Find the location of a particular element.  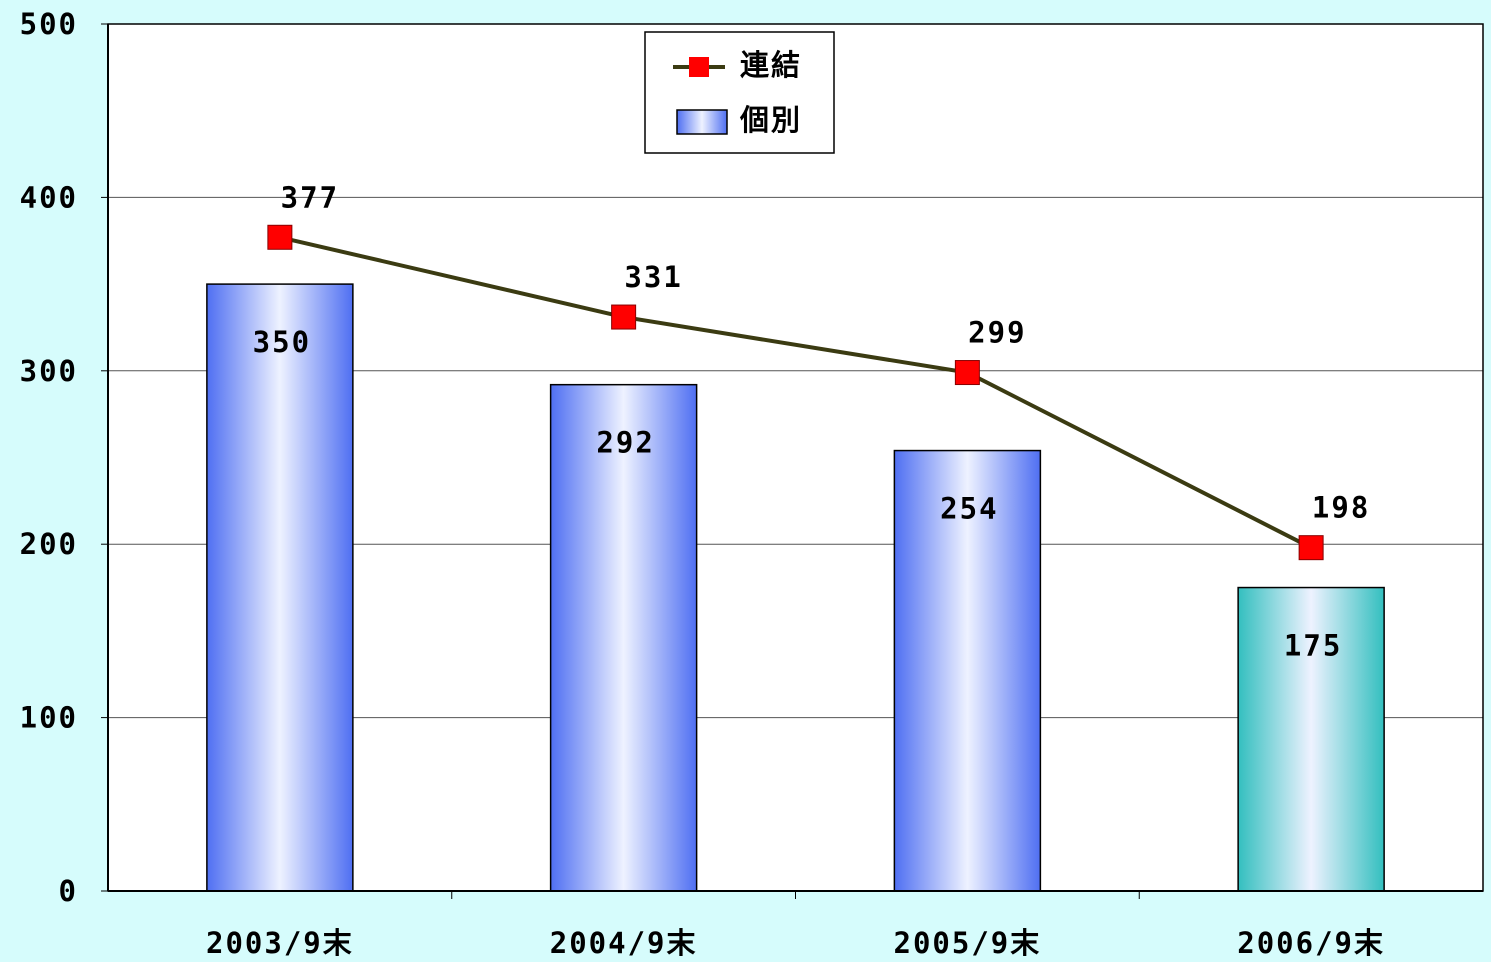

y-tick-label: 100 is located at coordinates (49, 718).